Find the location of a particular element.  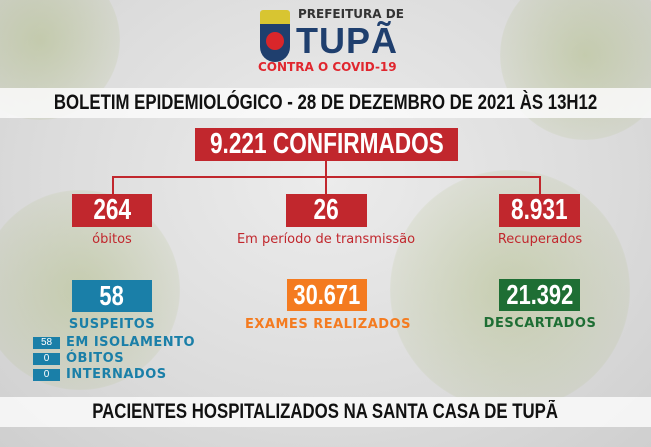

suspects-count: 58 is located at coordinates (112, 295).